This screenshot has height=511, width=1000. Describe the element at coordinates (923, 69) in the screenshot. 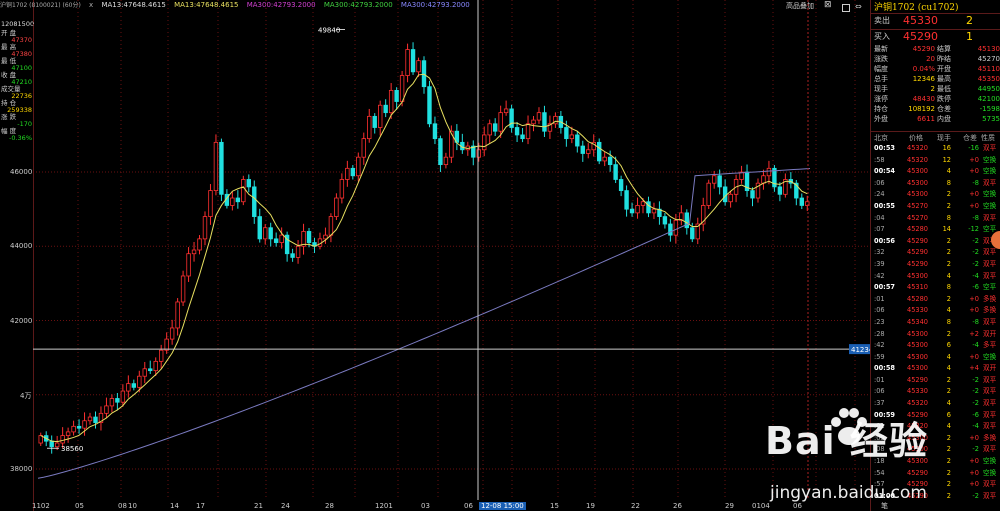

I see `quote-value: 0.04%` at that location.